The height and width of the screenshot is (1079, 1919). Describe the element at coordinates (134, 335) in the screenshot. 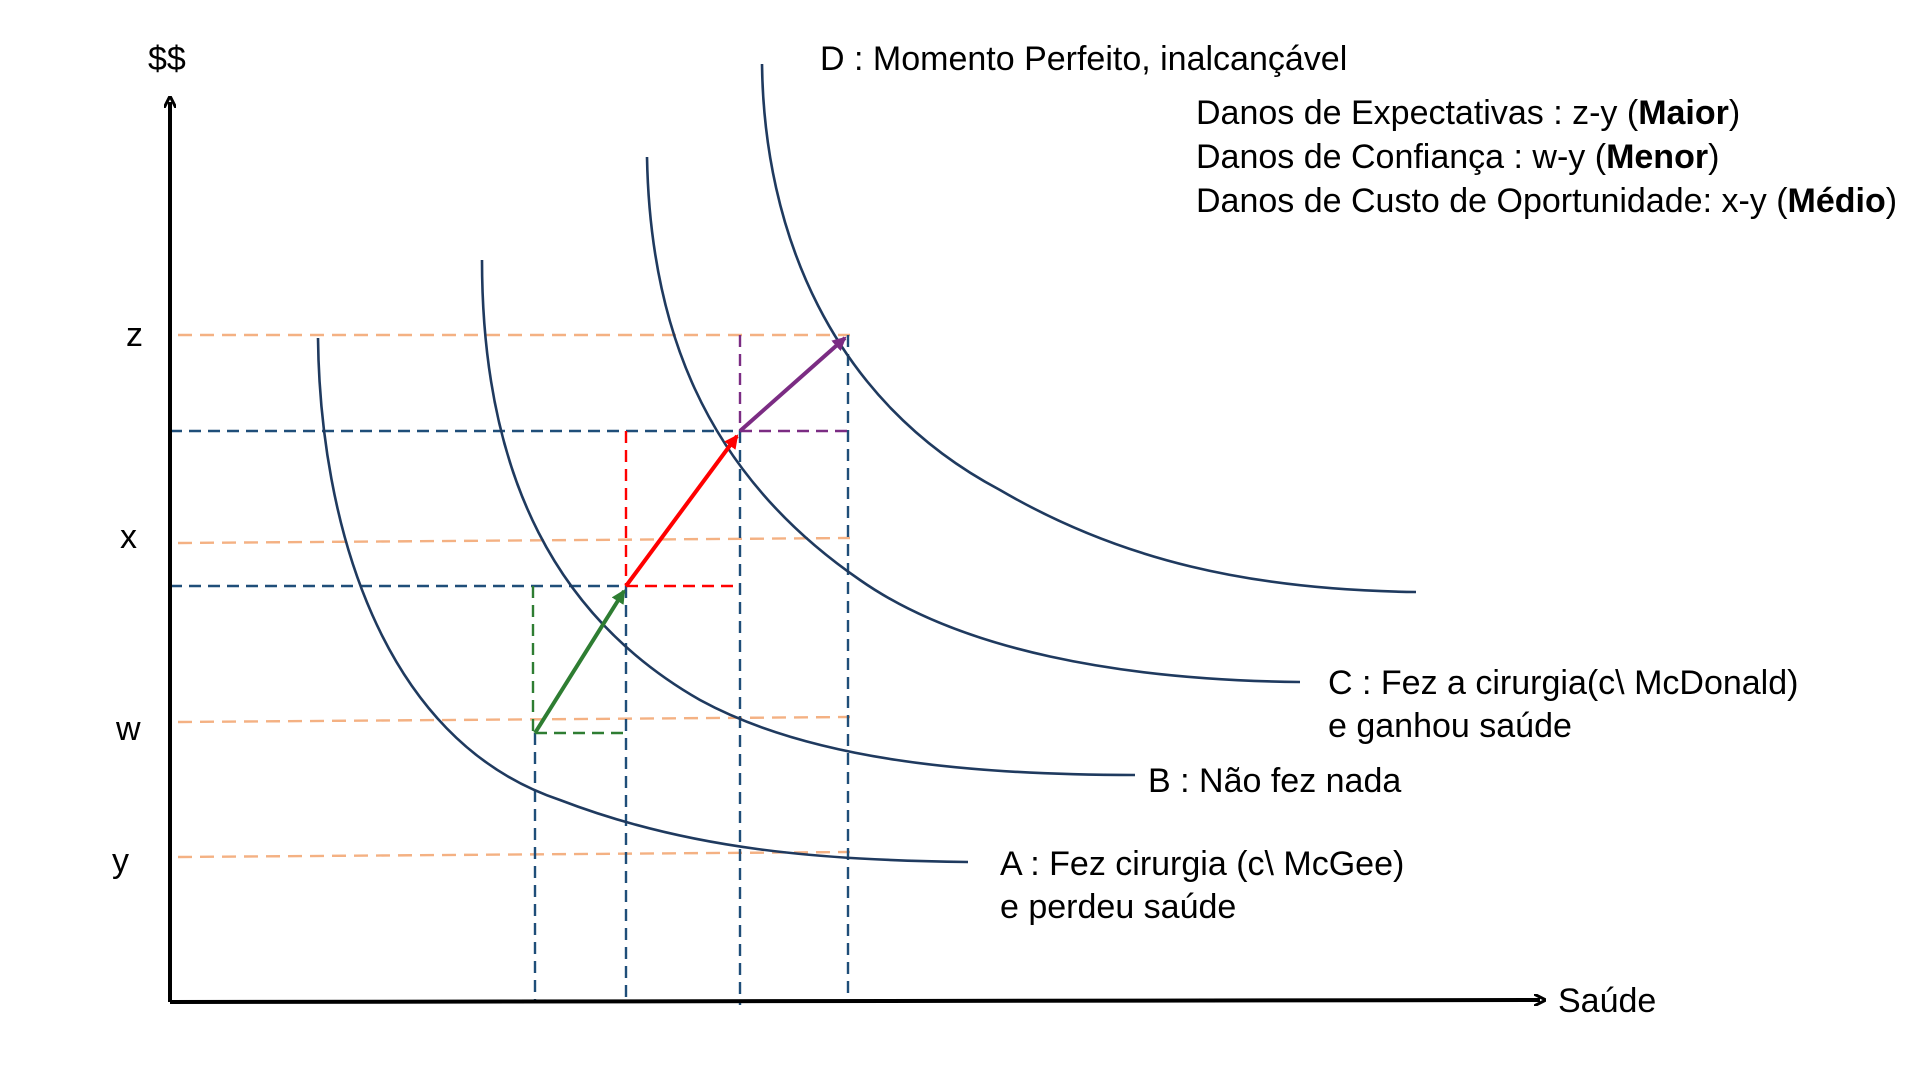

I see `y-tick-z: z` at that location.